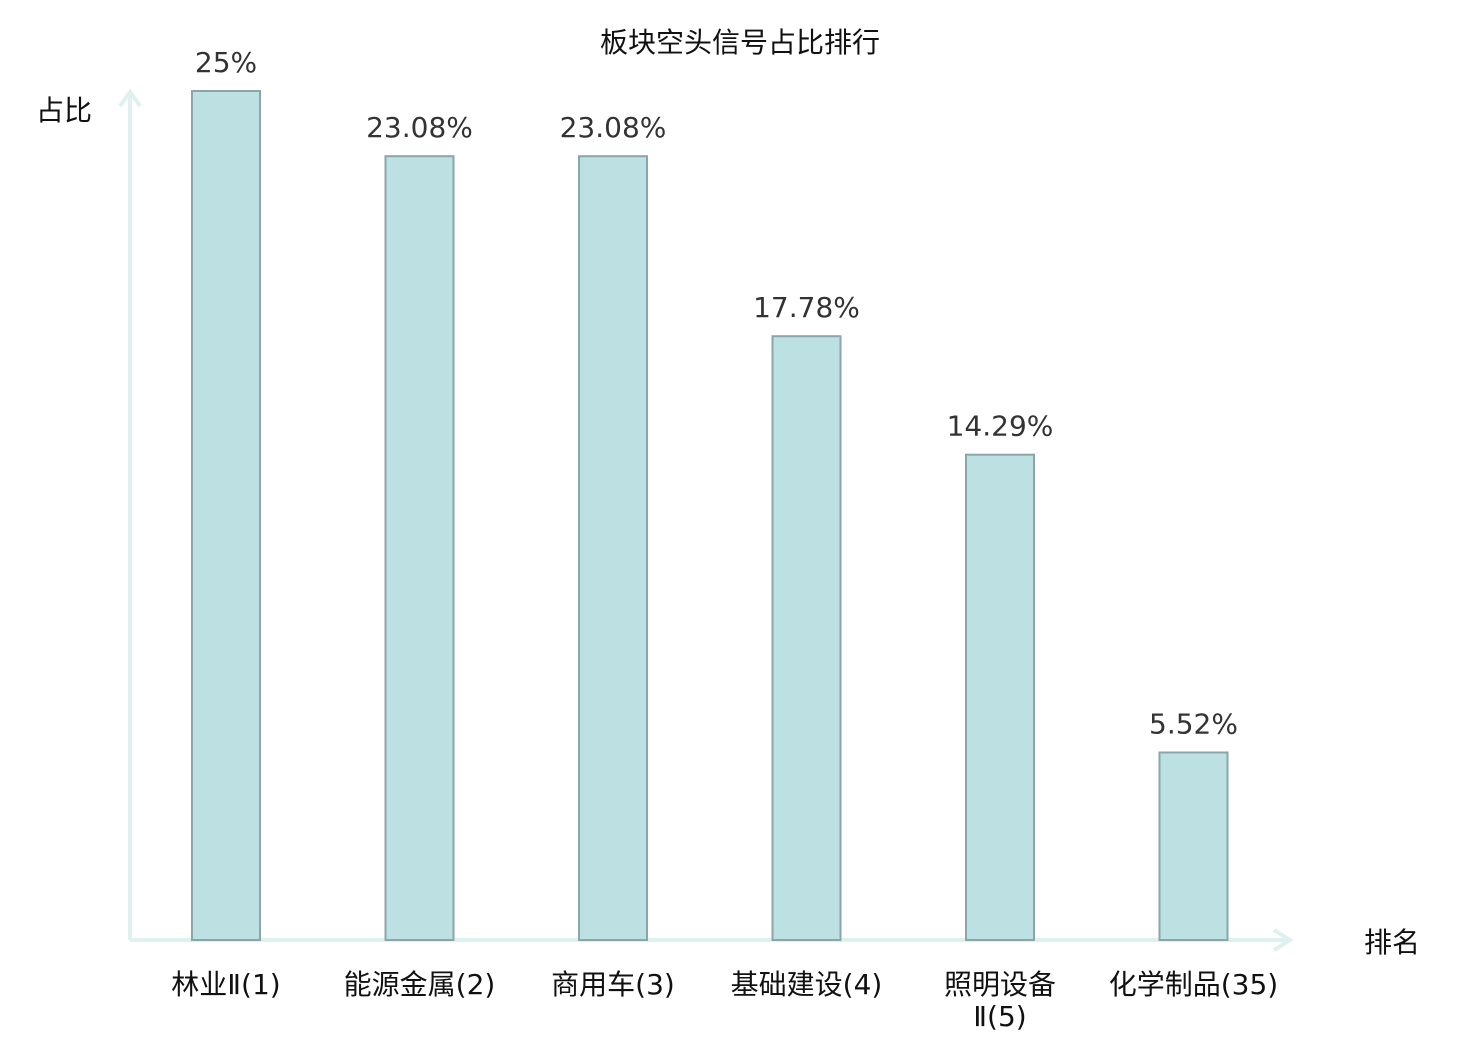  Describe the element at coordinates (613, 984) in the screenshot. I see `category-label: 商用车(3)` at that location.